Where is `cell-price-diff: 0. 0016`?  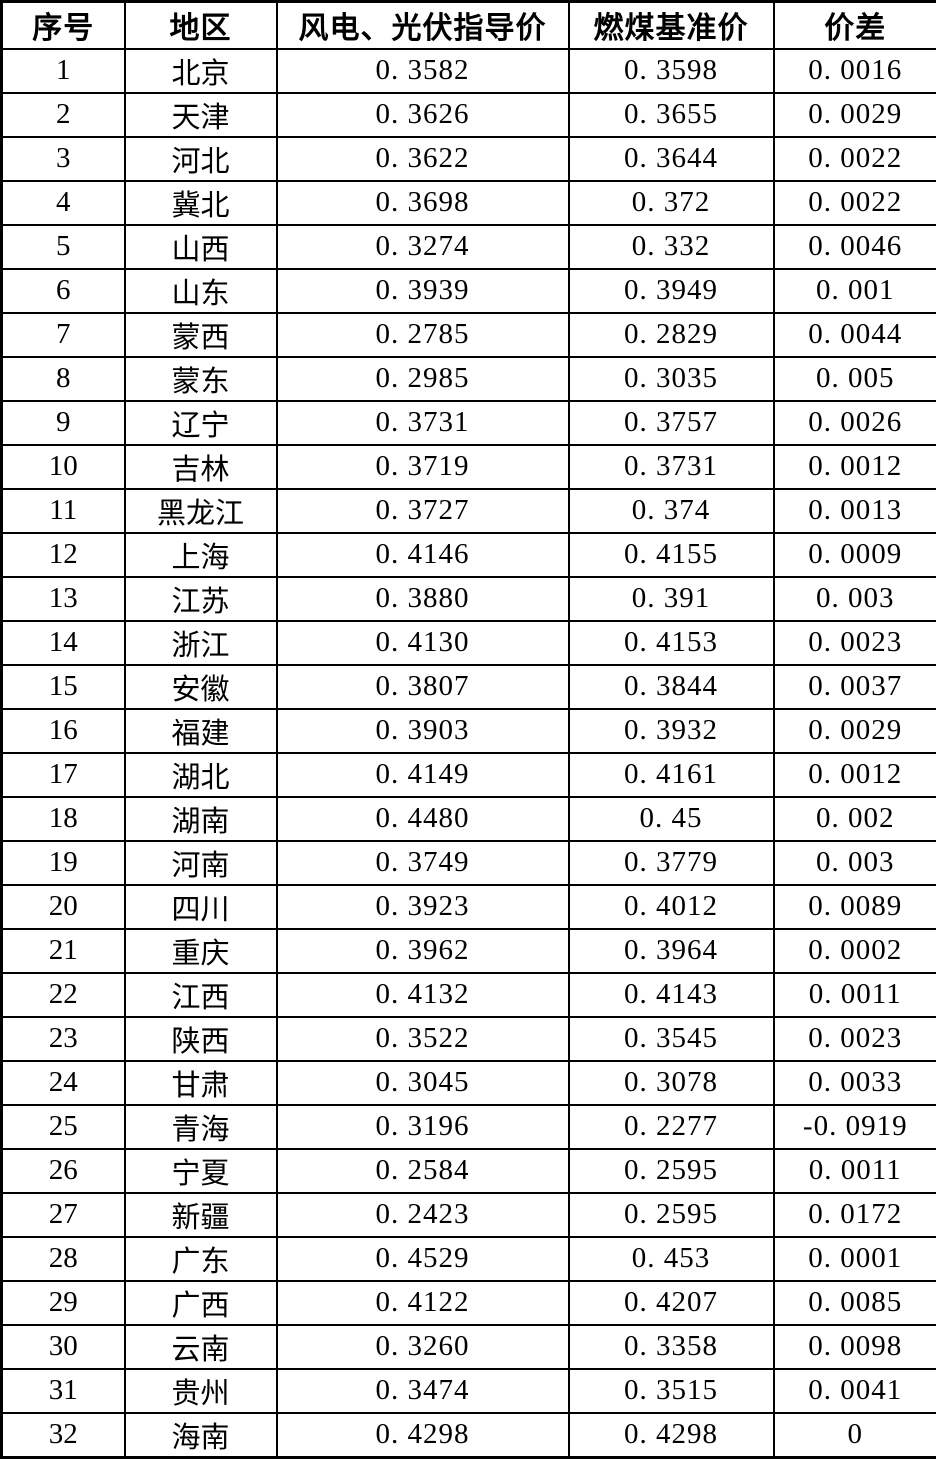
cell-price-diff: 0. 0016 is located at coordinates (855, 71).